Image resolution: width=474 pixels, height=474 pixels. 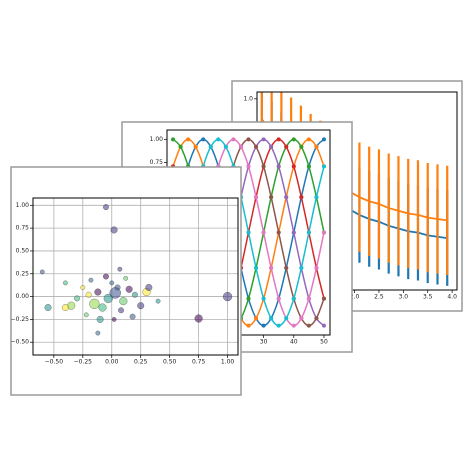 What do you see at coordinates (355, 297) in the screenshot?
I see `x-tick-label: 2.0` at bounding box center [355, 297].